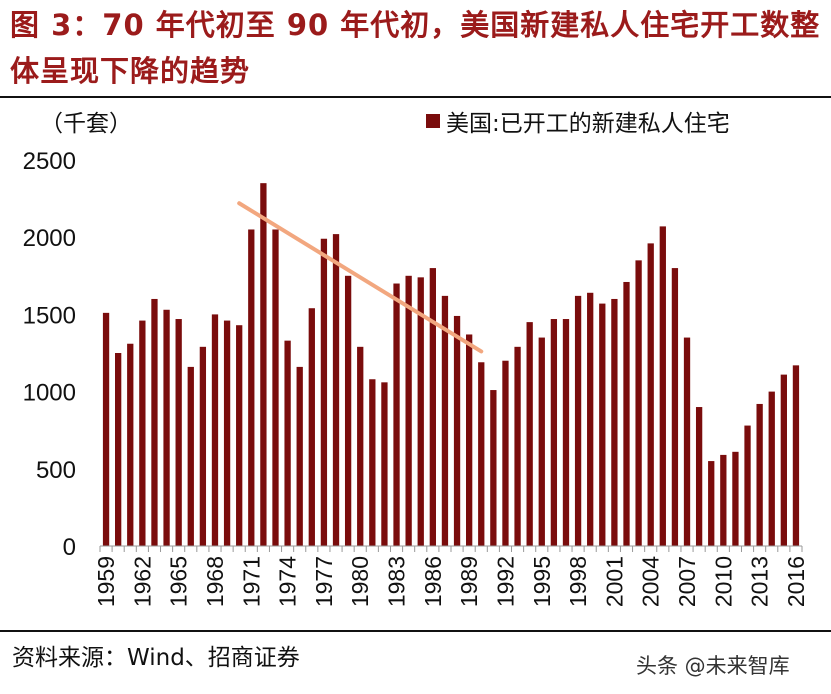 The height and width of the screenshot is (694, 831). Describe the element at coordinates (408, 410) in the screenshot. I see `bar-1984` at that location.